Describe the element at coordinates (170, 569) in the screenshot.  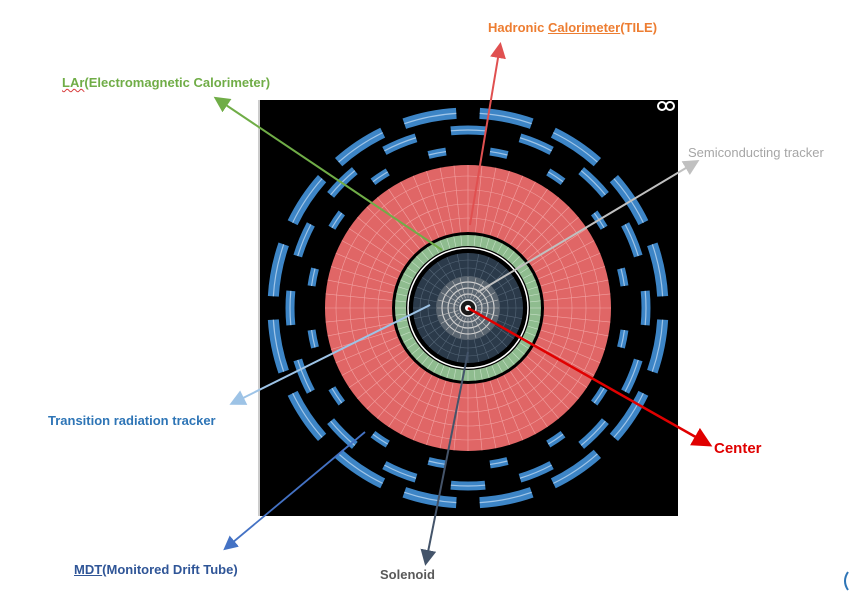
I see `mdt-rest: (Monitored Drift Tube)` at that location.